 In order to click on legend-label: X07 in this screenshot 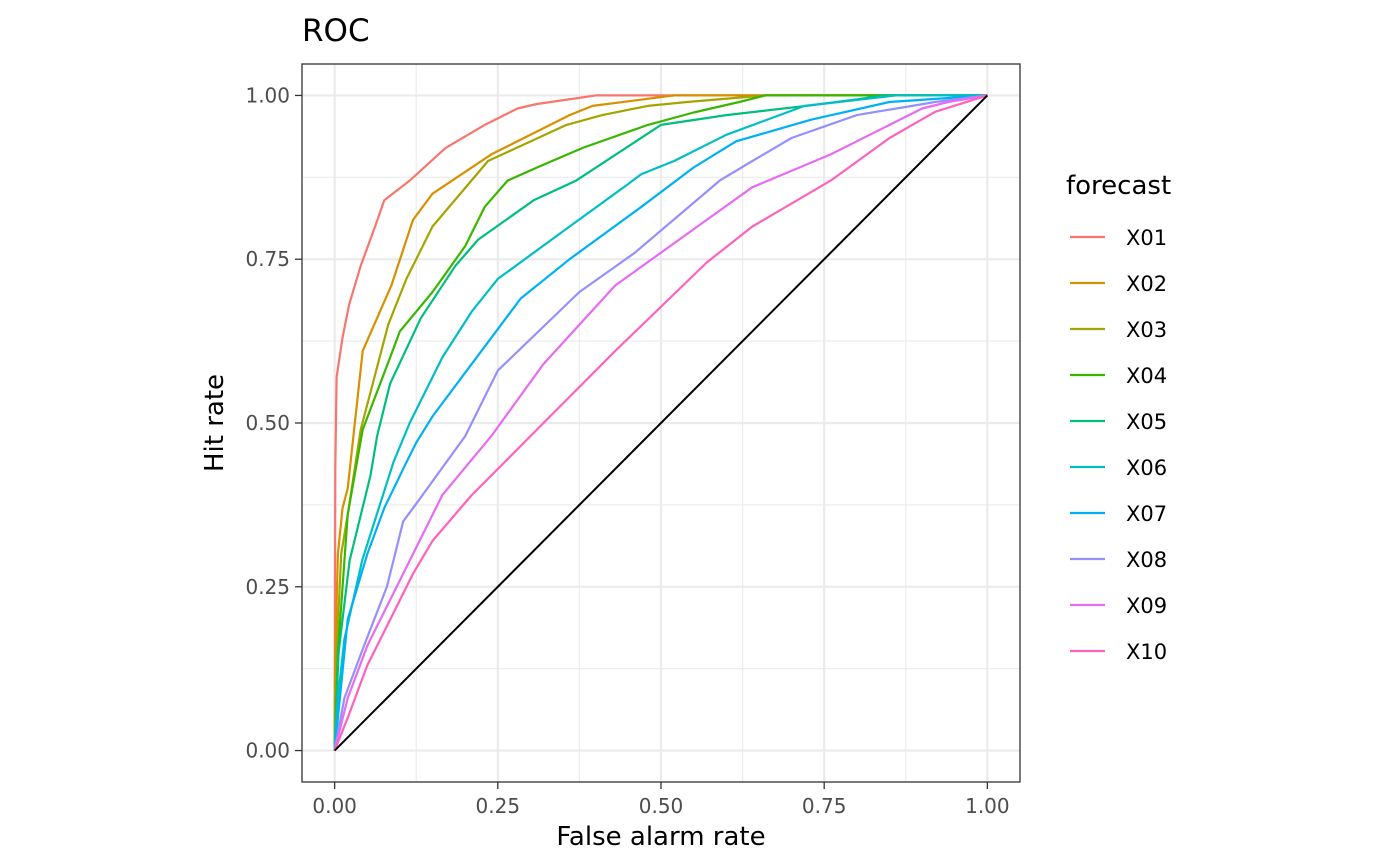, I will do `click(1146, 514)`.